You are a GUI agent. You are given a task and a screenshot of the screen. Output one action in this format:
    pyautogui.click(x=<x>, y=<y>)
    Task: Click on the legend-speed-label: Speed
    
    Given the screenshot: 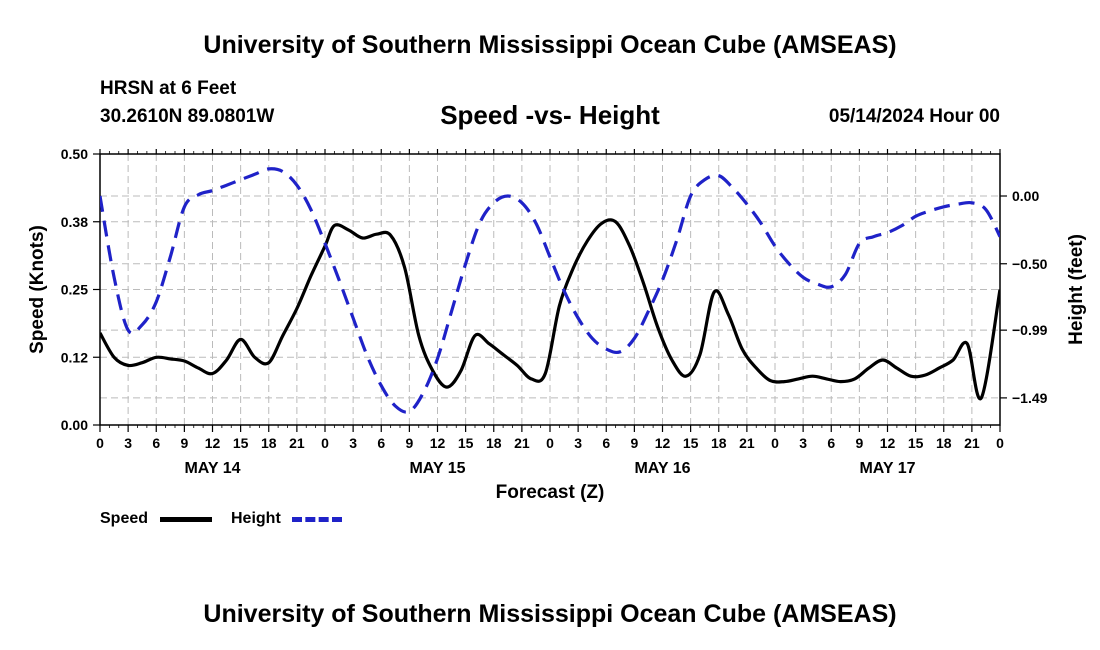 What is the action you would take?
    pyautogui.click(x=124, y=518)
    